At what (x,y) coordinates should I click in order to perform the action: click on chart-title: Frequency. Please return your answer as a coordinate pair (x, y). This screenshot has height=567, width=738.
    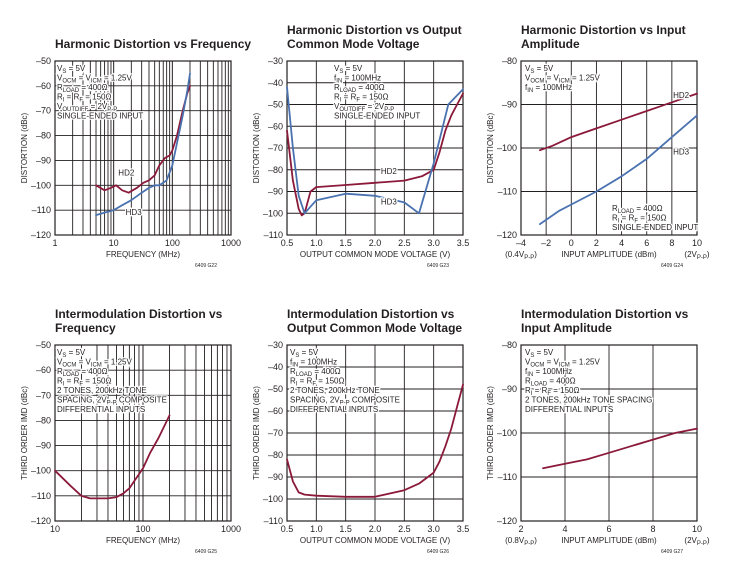
    Looking at the image, I should click on (85, 328).